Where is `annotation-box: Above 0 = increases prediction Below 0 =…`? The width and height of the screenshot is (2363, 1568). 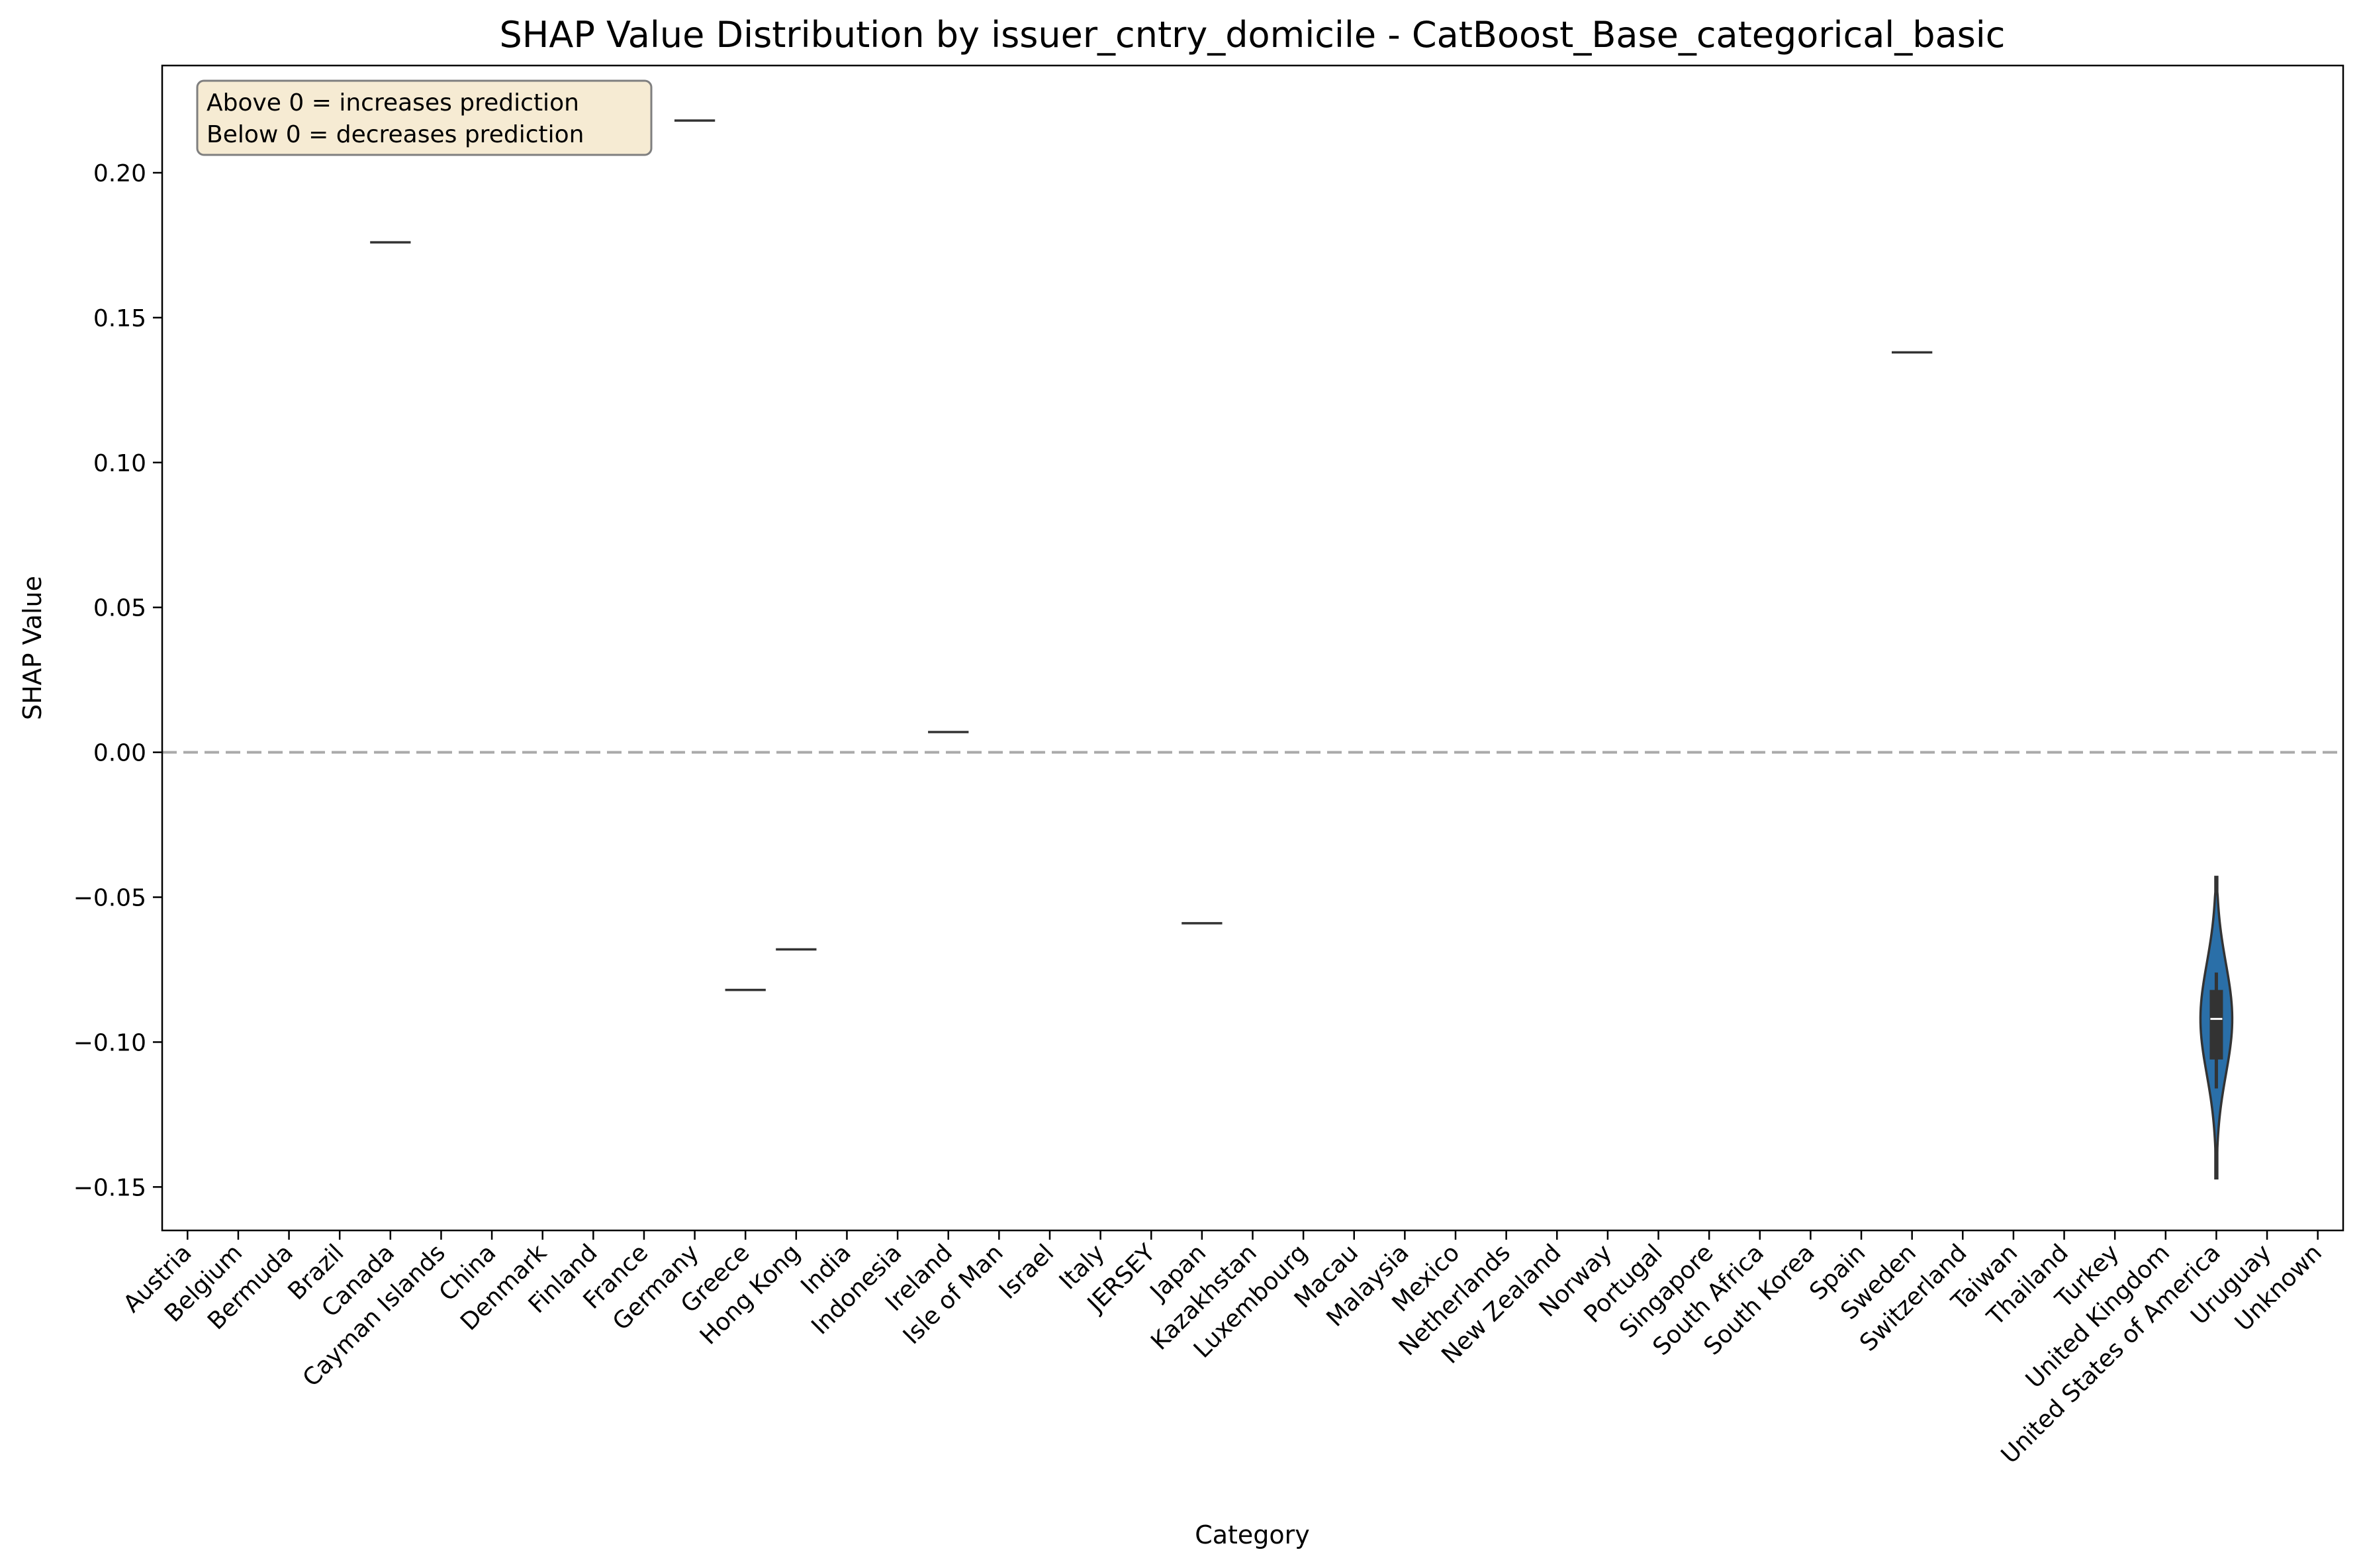
annotation-box: Above 0 = increases prediction Below 0 =… is located at coordinates (424, 117).